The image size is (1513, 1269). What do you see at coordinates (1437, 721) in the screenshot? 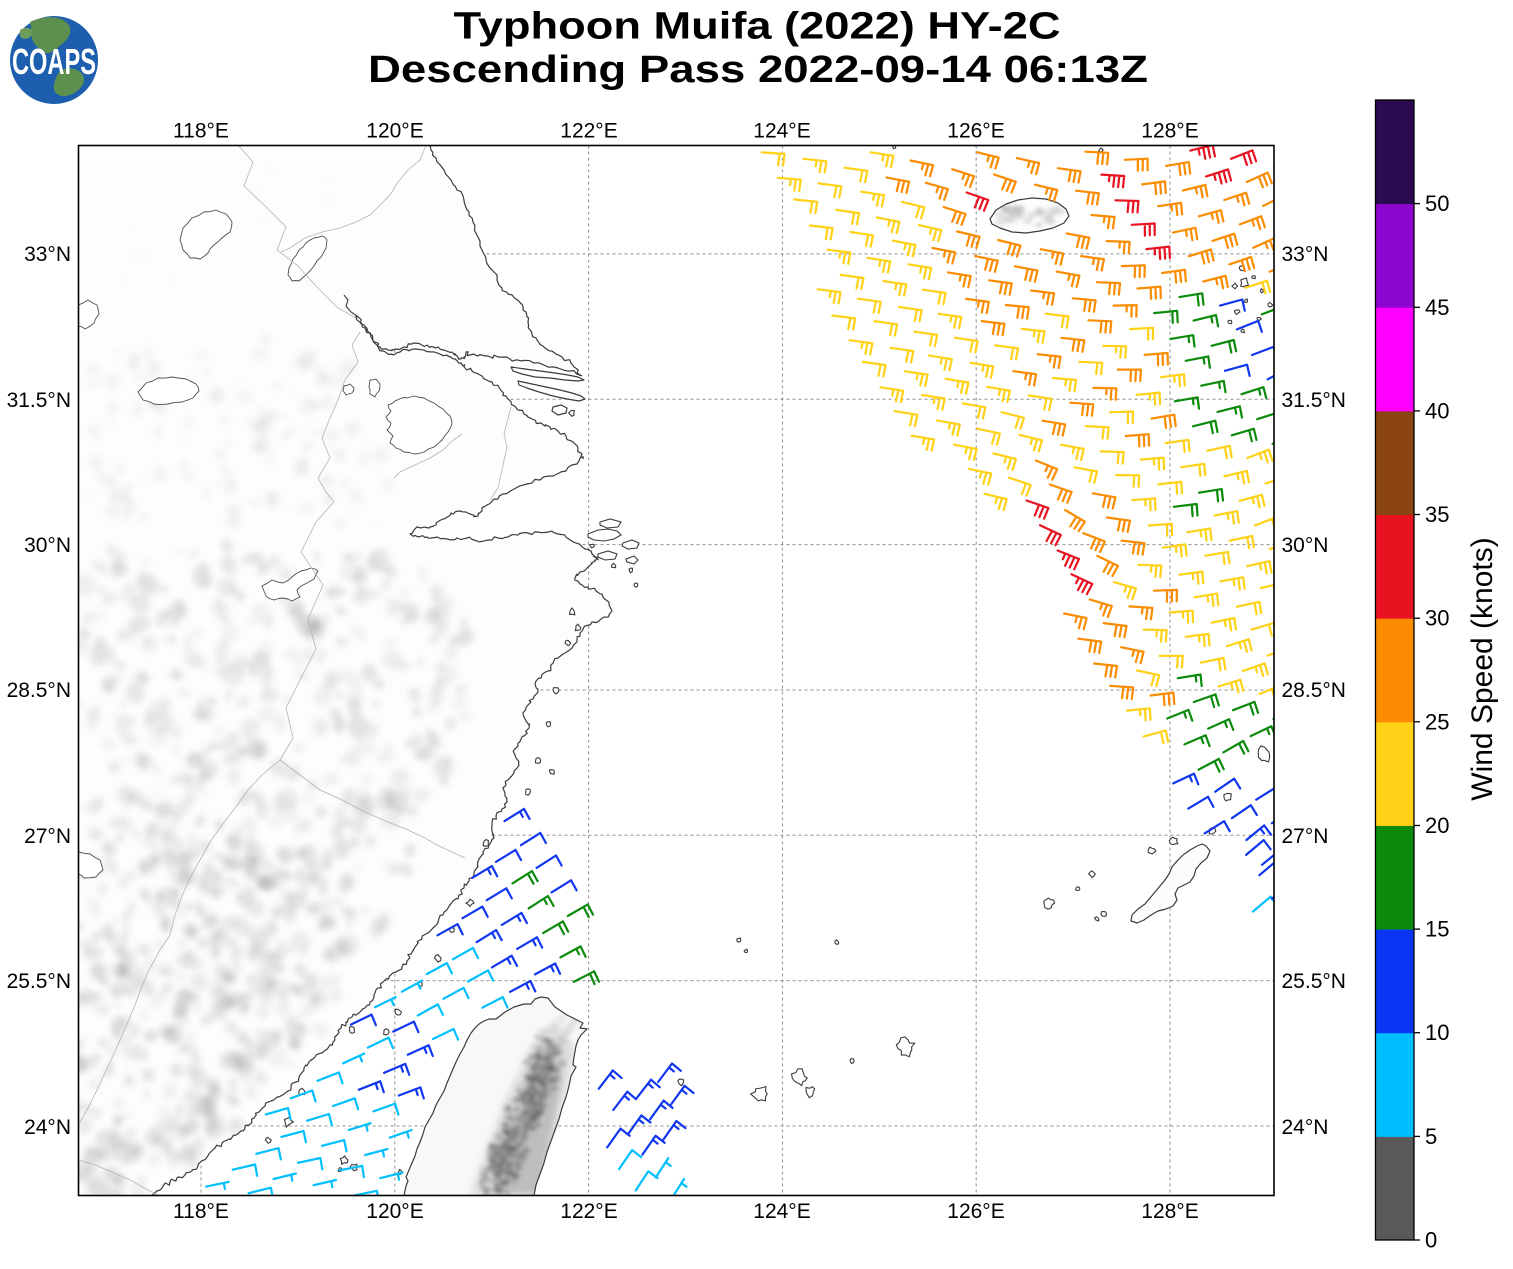
I see `svg-text: 25` at bounding box center [1437, 721].